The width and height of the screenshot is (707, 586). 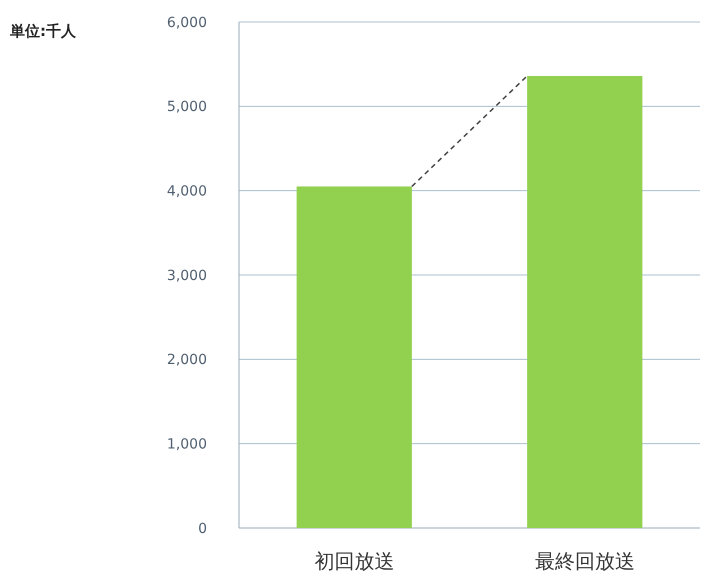 What do you see at coordinates (186, 276) in the screenshot?
I see `y-tick-label: 3,000` at bounding box center [186, 276].